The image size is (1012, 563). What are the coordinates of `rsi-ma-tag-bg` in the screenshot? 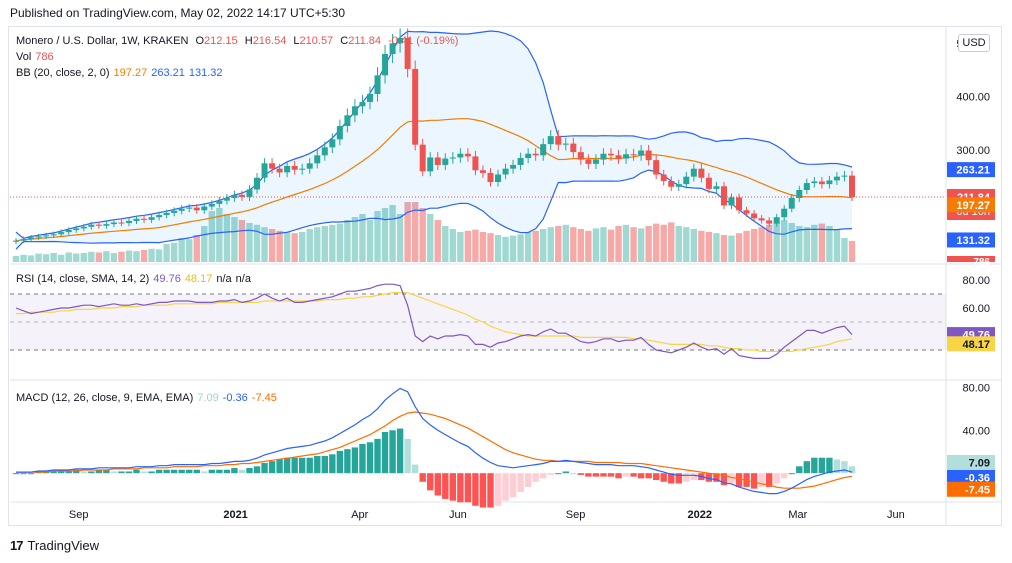 It's located at (971, 344).